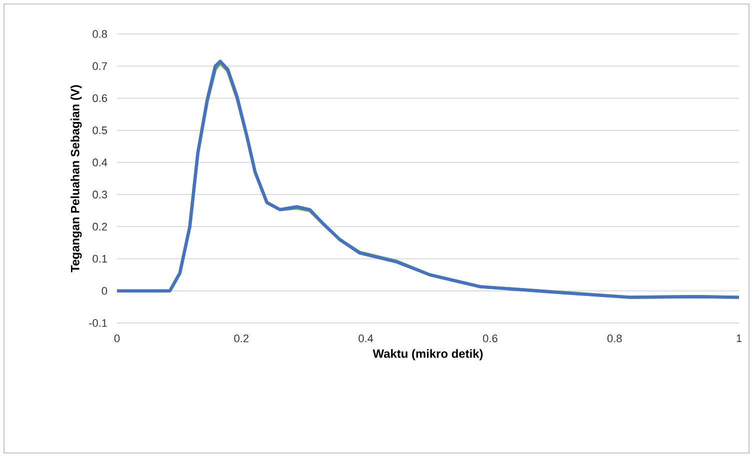  I want to click on x-tick-label: 0.6, so click(490, 338).